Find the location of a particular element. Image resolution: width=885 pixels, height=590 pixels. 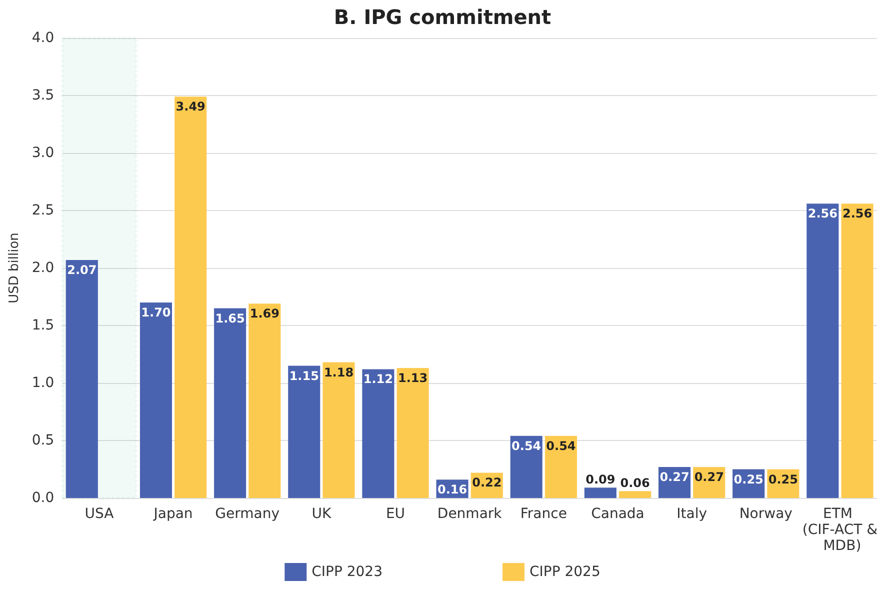

x-tick-label: Italy is located at coordinates (691, 514).